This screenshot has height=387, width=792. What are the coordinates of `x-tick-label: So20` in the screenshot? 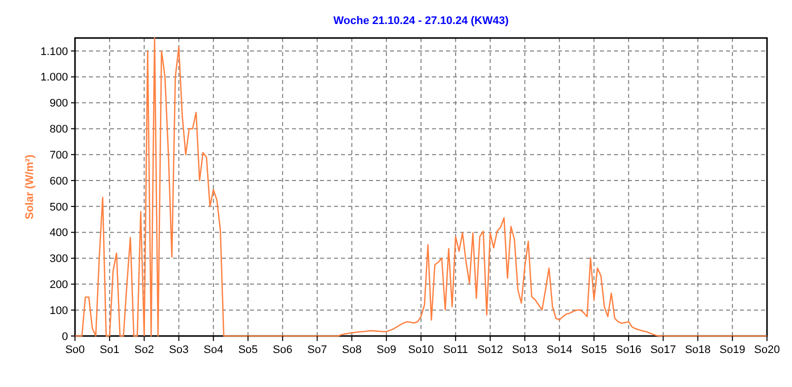 It's located at (767, 350).